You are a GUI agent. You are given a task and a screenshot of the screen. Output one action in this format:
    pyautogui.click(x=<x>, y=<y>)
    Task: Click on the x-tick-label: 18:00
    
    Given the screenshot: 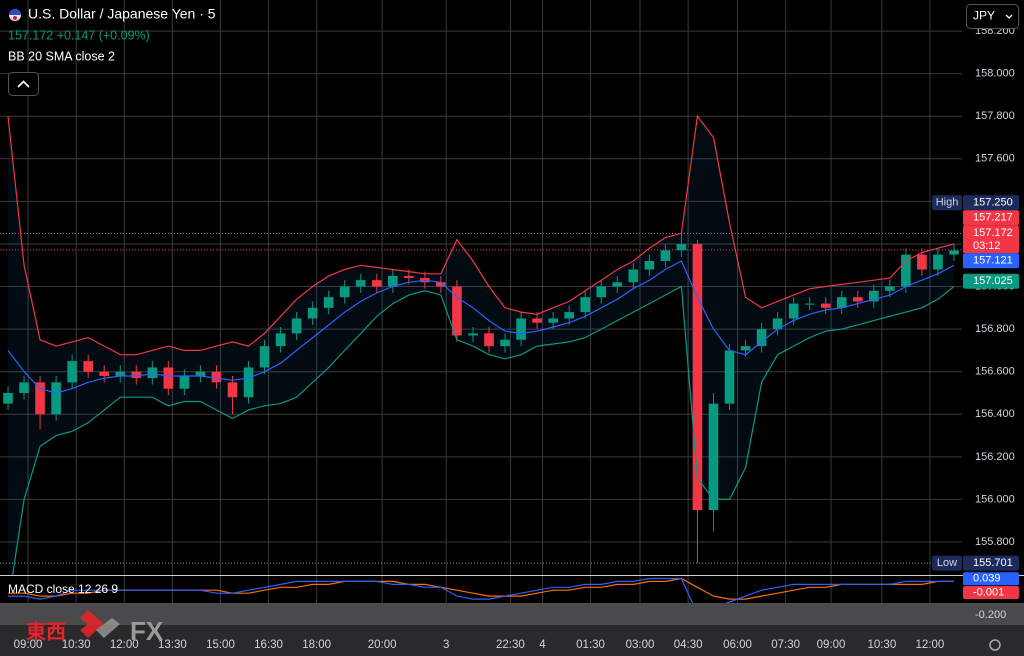 What is the action you would take?
    pyautogui.click(x=316, y=645)
    